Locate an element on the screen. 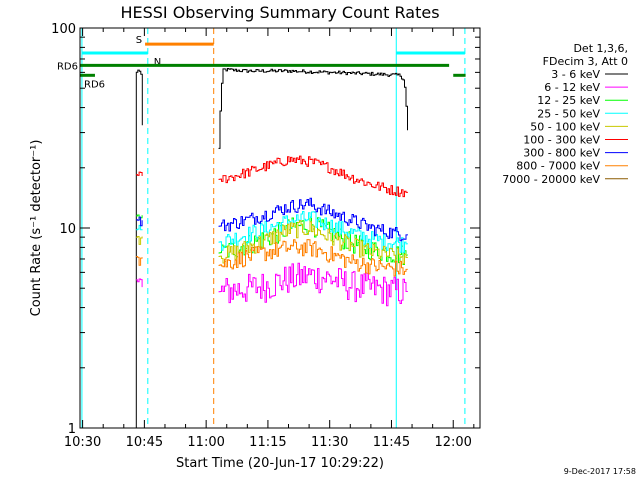 The width and height of the screenshot is (640, 480). x-tick-label: 12:00 is located at coordinates (452, 442).